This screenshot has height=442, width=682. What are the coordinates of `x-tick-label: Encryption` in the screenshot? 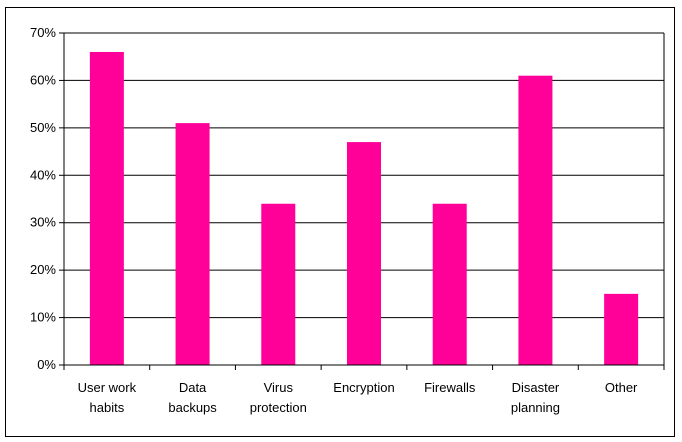 It's located at (363, 387).